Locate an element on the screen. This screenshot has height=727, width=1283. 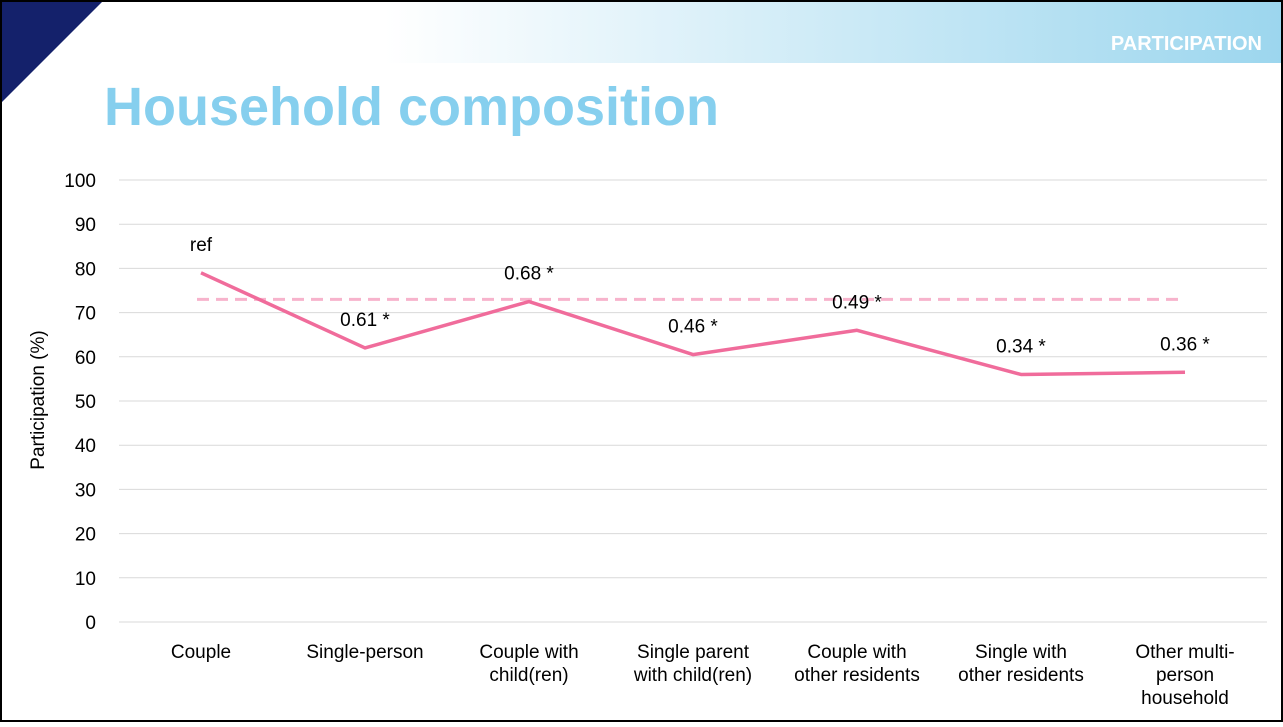
data-line is located at coordinates (693, 324).